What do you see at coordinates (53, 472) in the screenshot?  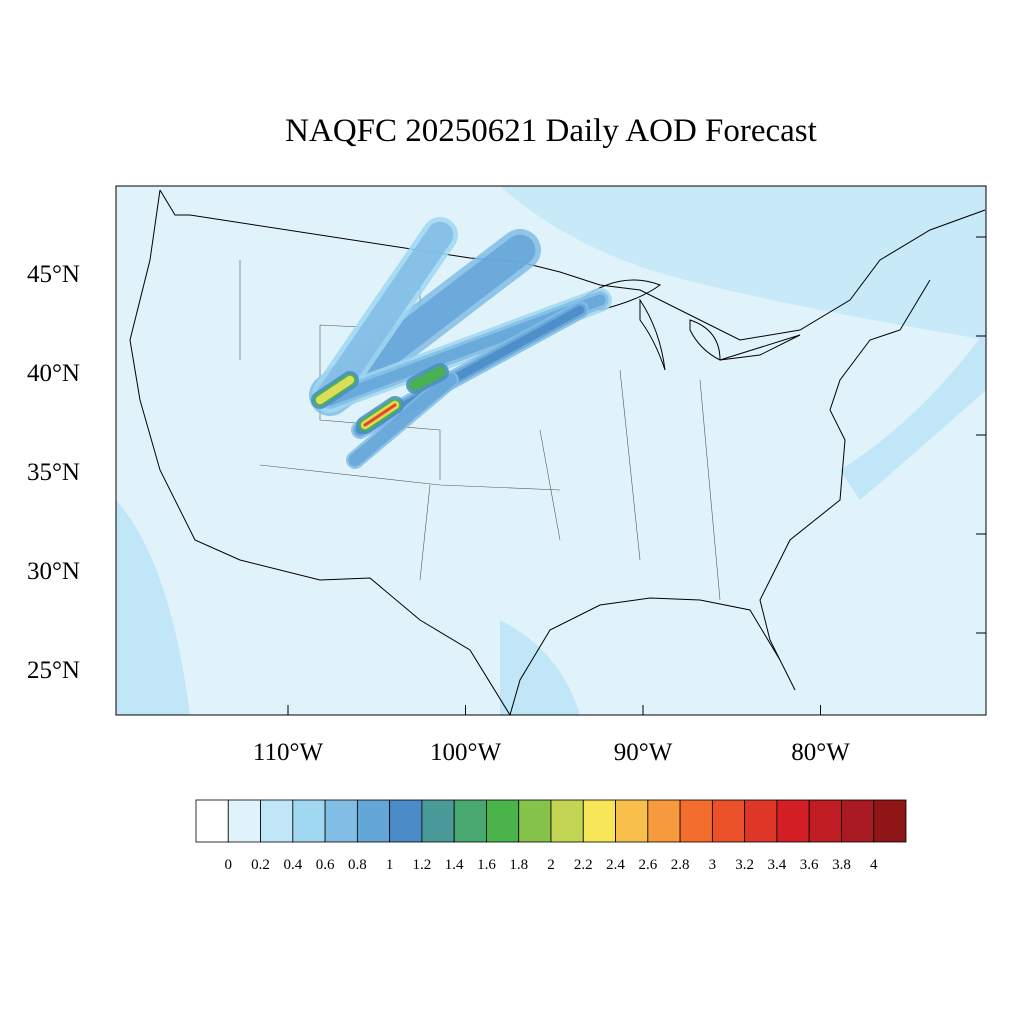 I see `lat-label: 35°N` at bounding box center [53, 472].